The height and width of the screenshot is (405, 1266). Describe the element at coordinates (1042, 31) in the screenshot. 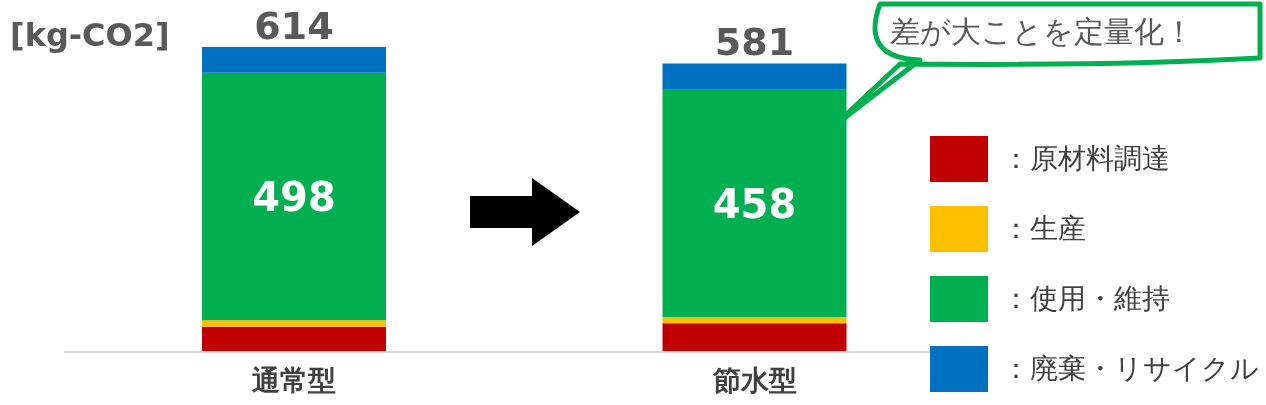

I see `annotation: 差が大ことを定量化！` at that location.